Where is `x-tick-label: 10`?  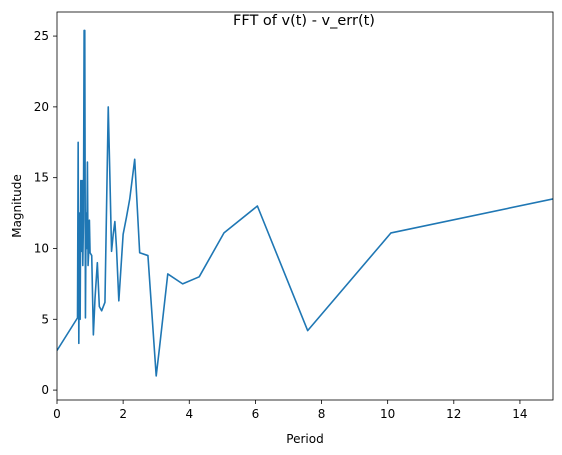
x-tick-label: 10 is located at coordinates (387, 414).